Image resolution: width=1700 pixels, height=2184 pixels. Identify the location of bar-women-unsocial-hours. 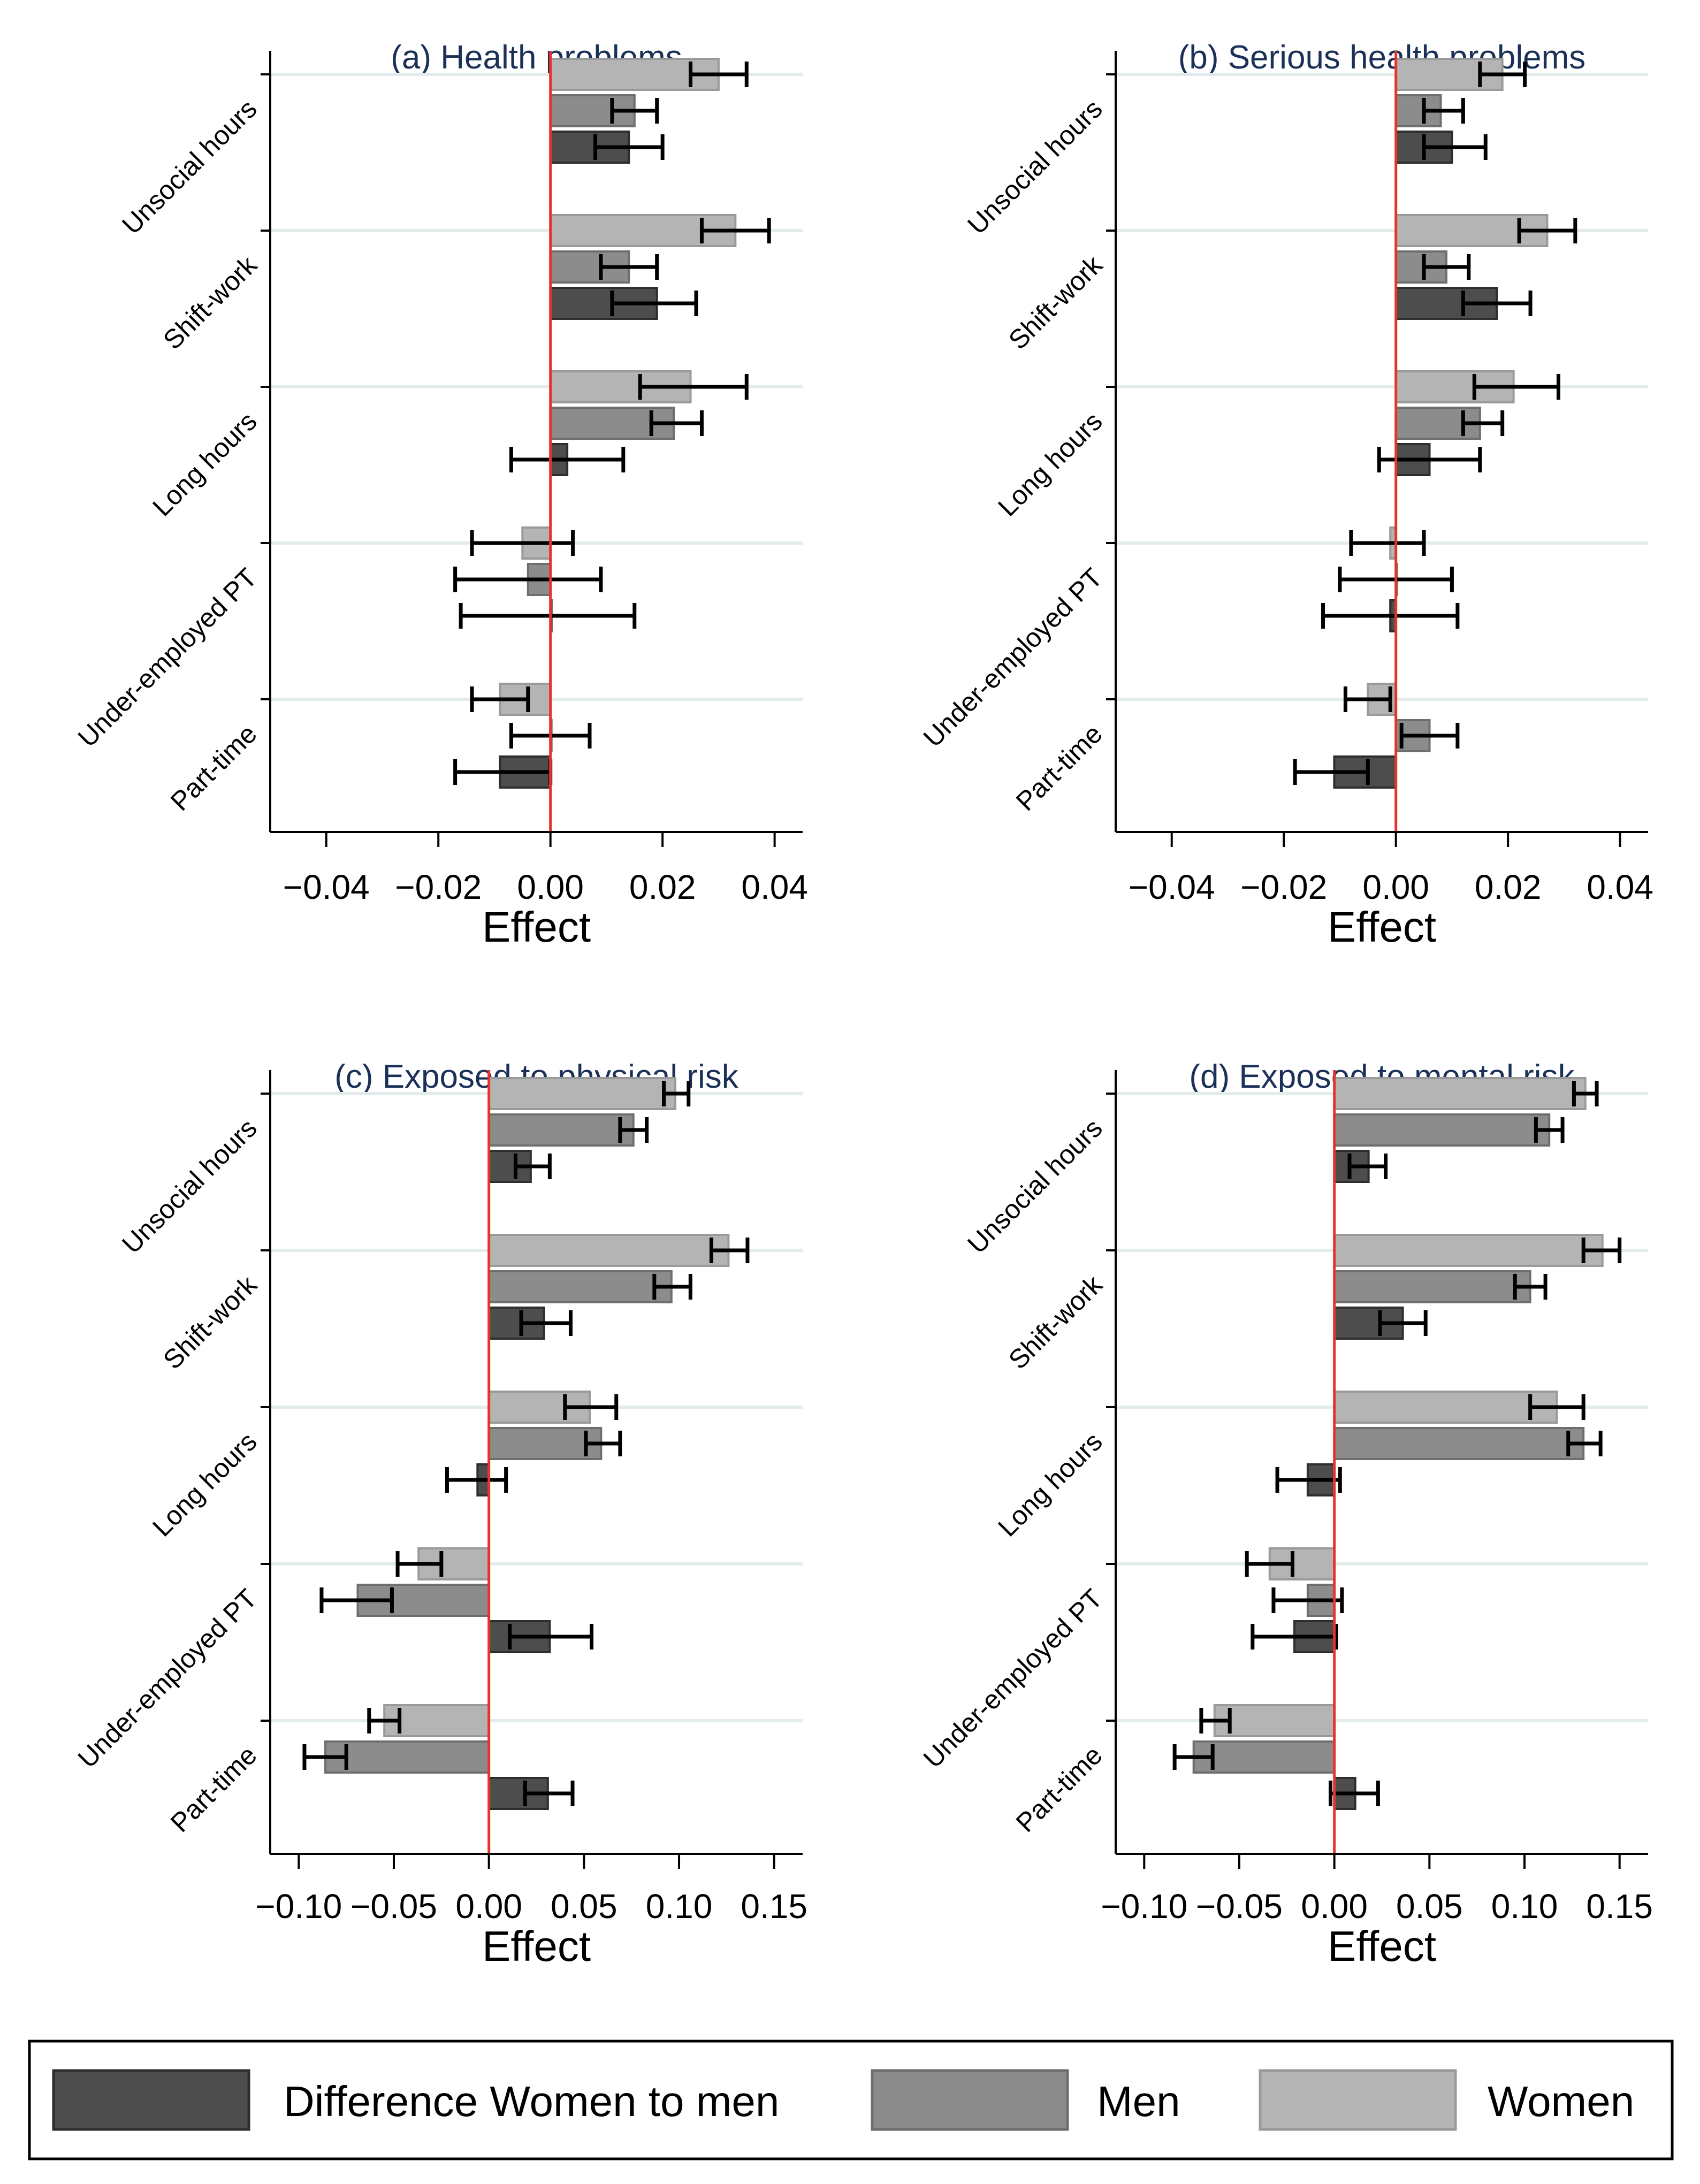
(582, 1093).